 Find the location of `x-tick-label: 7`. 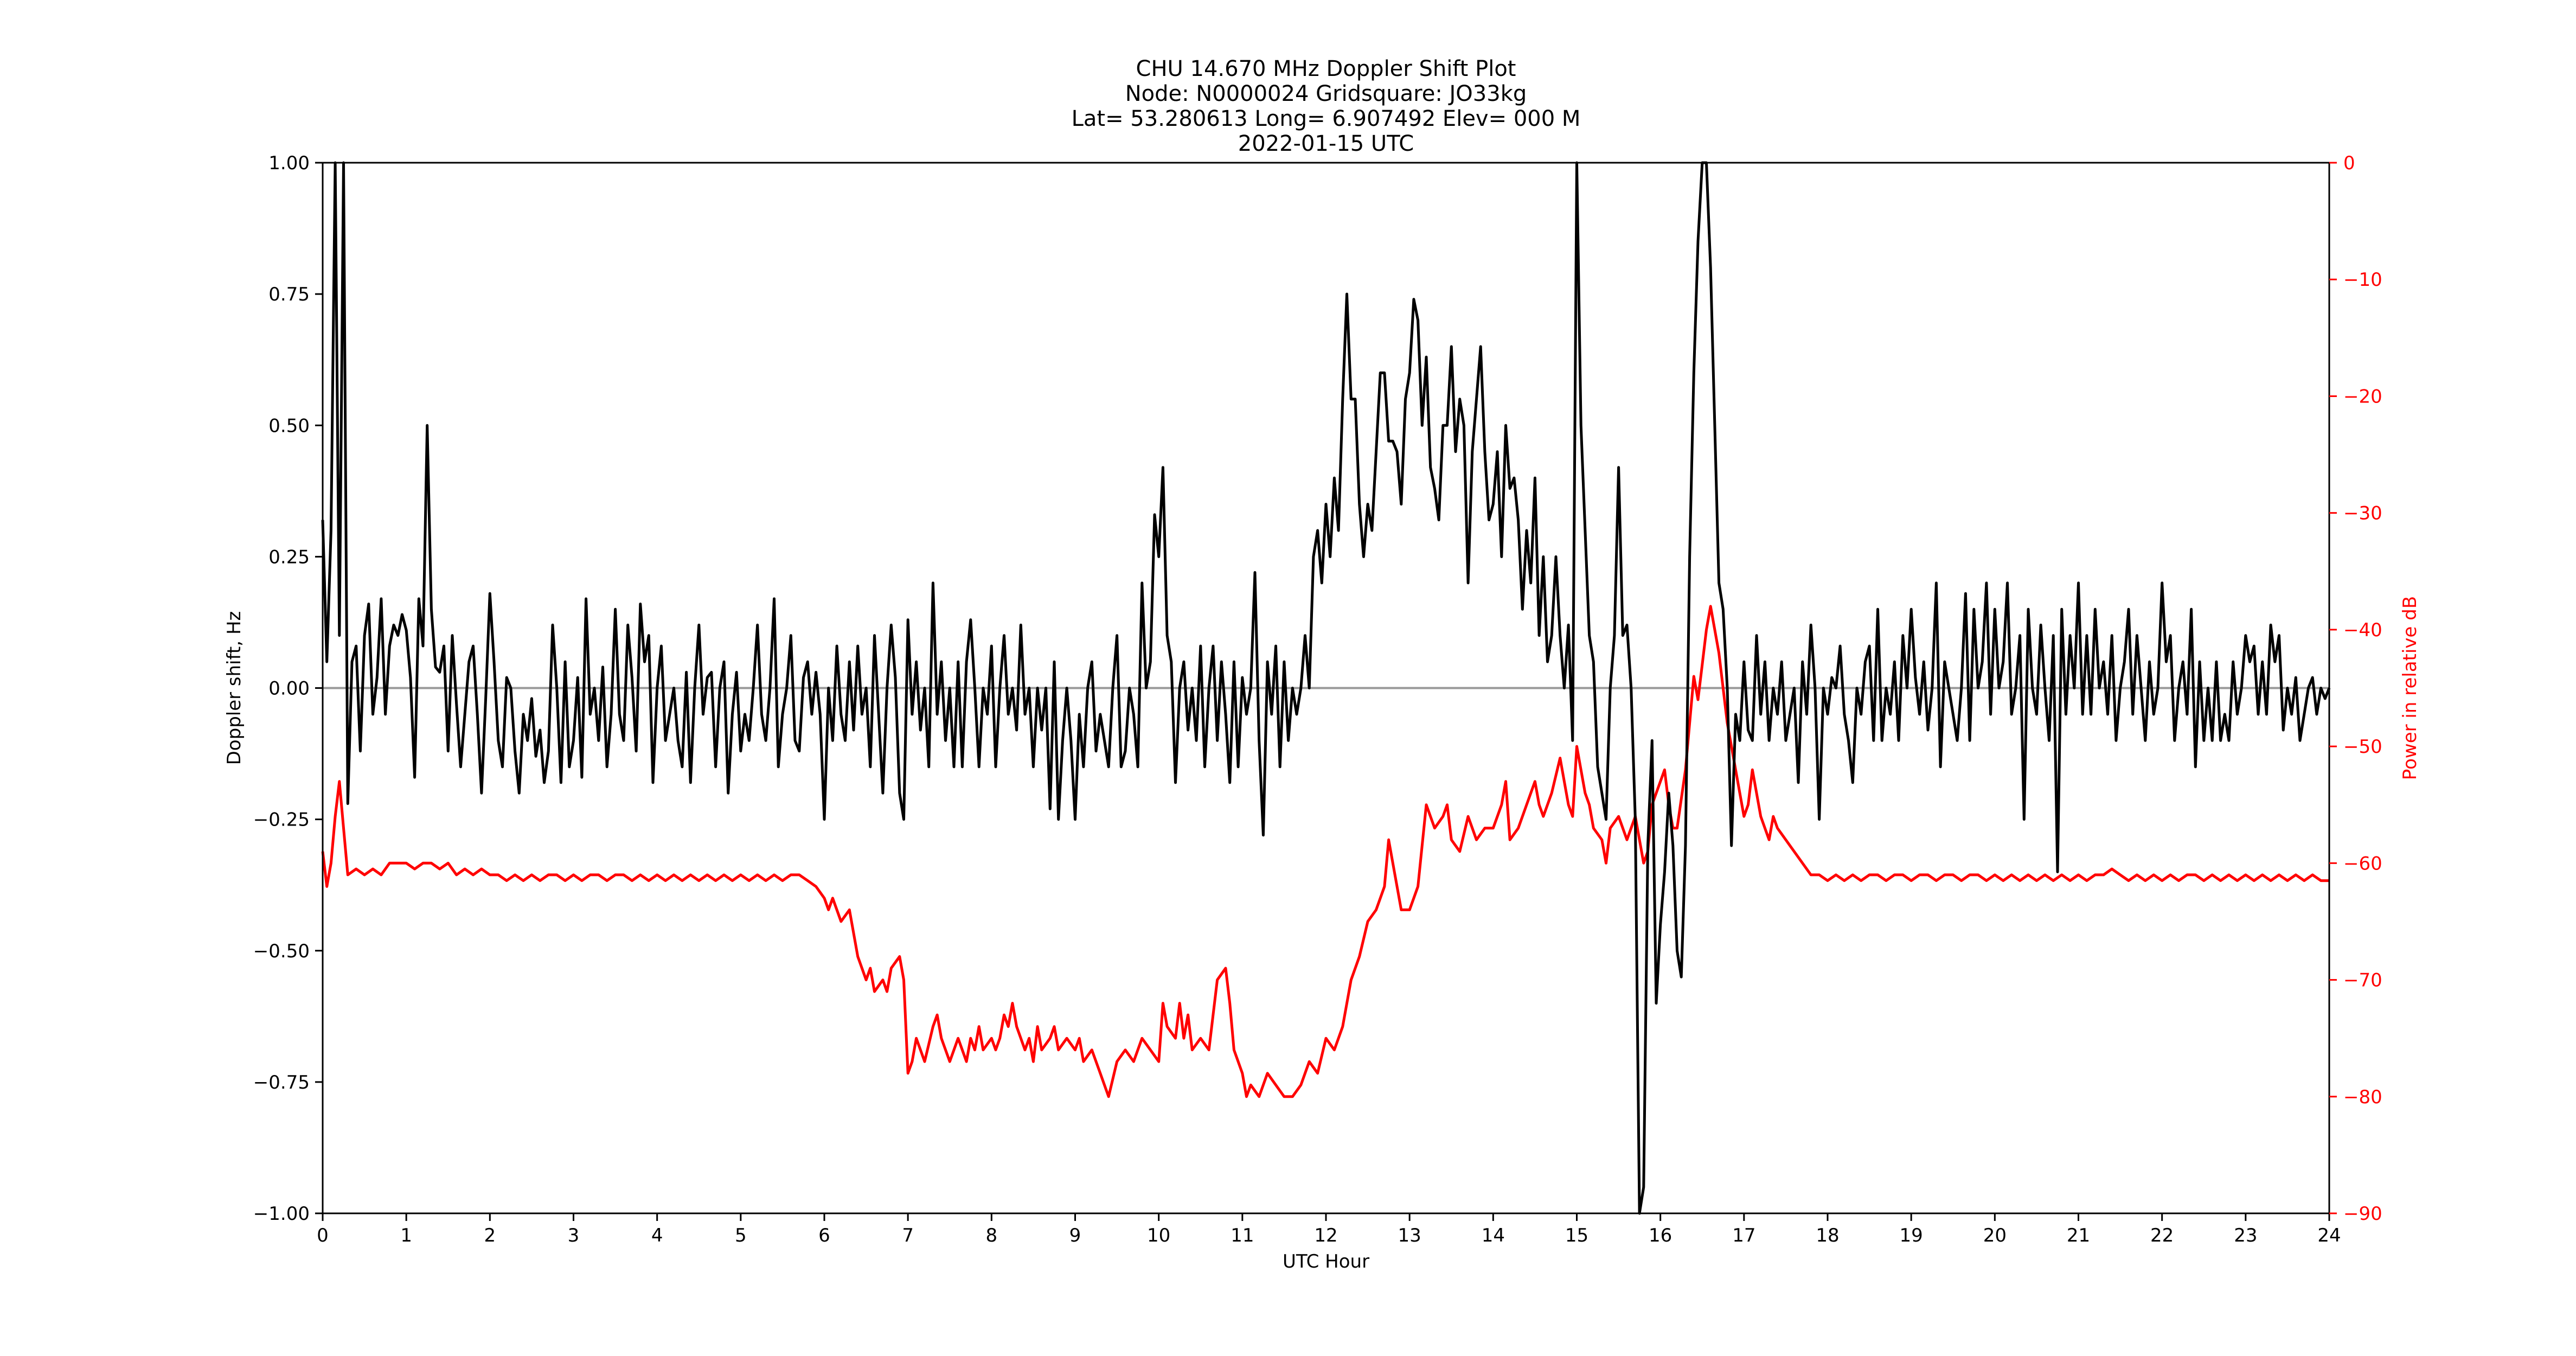

x-tick-label: 7 is located at coordinates (908, 1235).